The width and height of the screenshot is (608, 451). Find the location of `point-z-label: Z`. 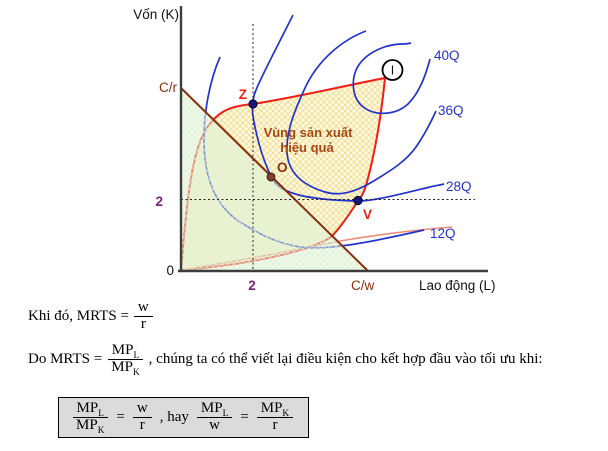

point-z-label: Z is located at coordinates (243, 94).